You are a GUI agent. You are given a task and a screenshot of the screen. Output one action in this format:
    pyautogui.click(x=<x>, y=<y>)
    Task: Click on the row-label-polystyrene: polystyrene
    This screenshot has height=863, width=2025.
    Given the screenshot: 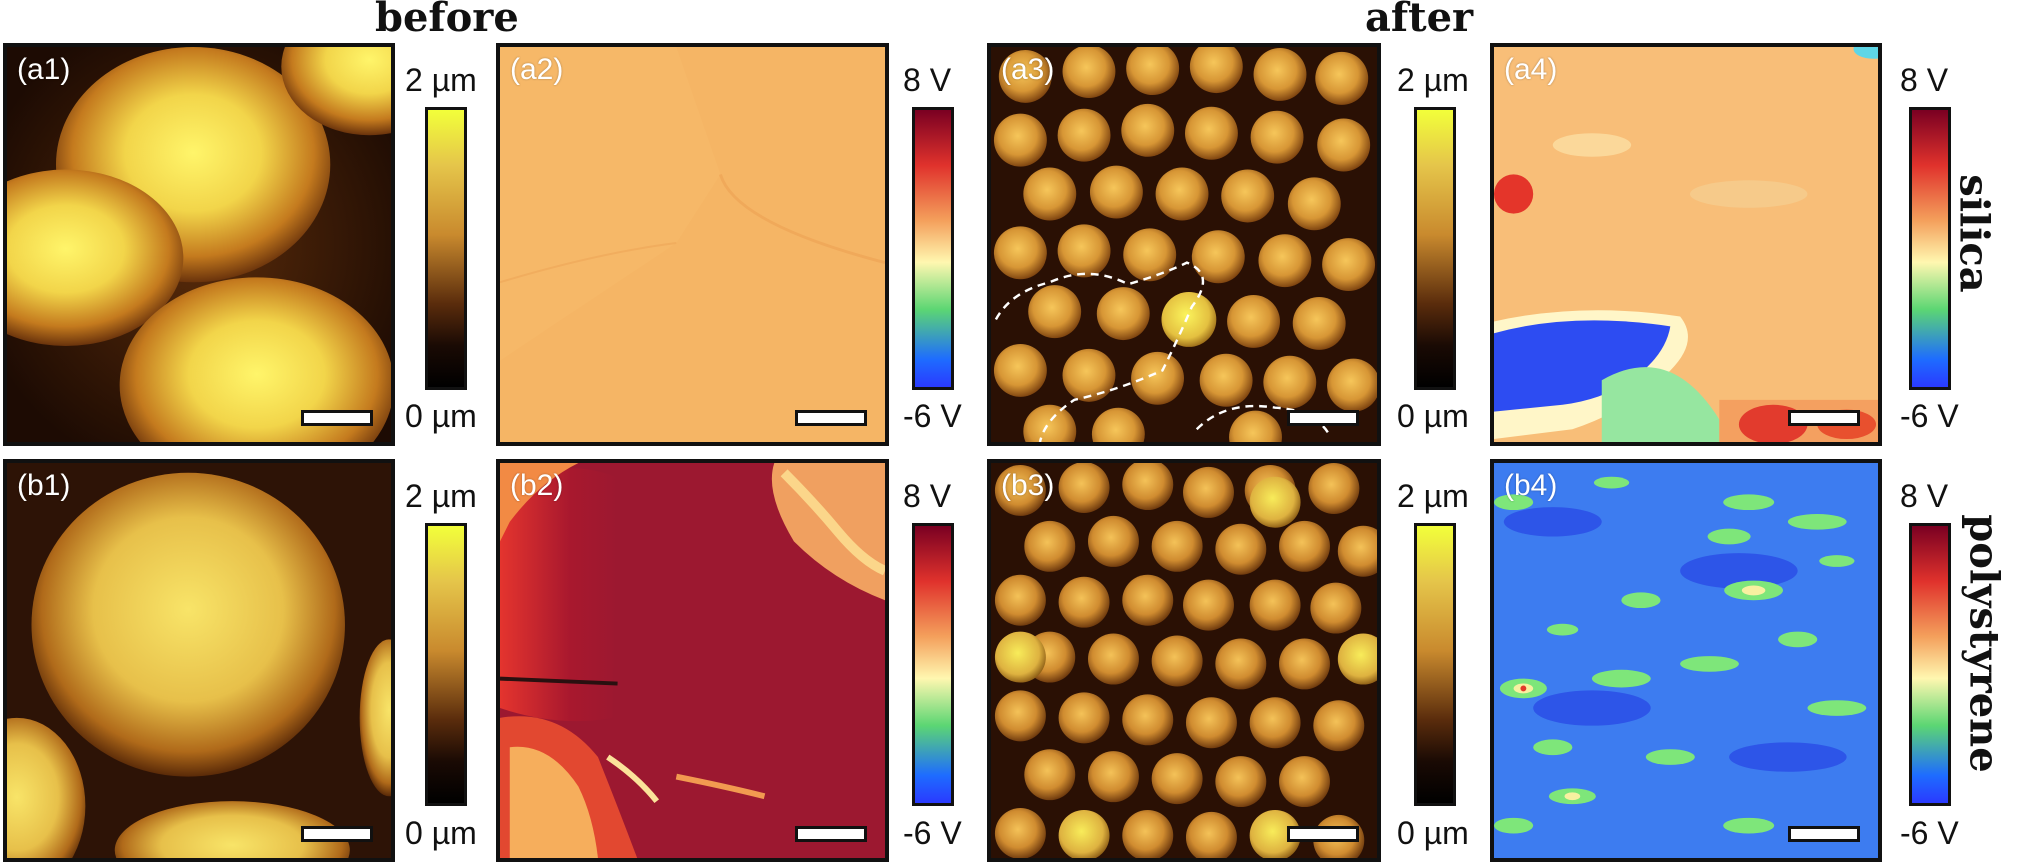 What is the action you would take?
    pyautogui.click(x=1984, y=643)
    